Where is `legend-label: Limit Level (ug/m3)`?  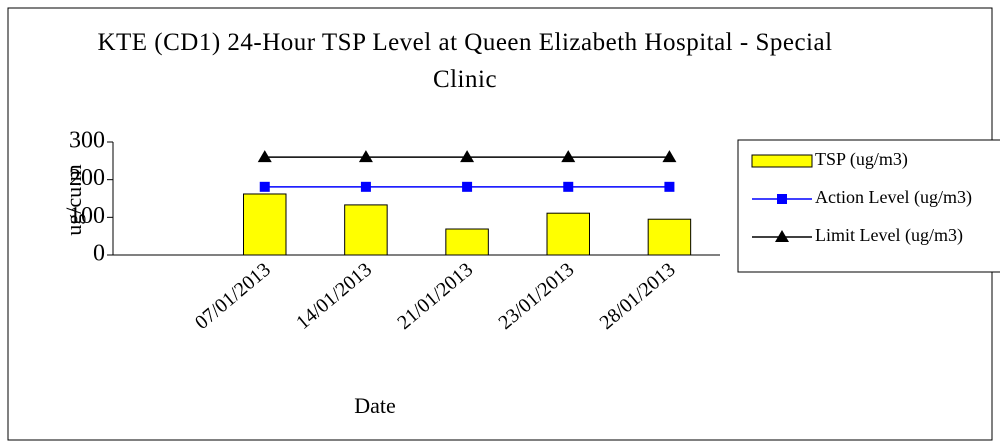 legend-label: Limit Level (ug/m3) is located at coordinates (889, 235).